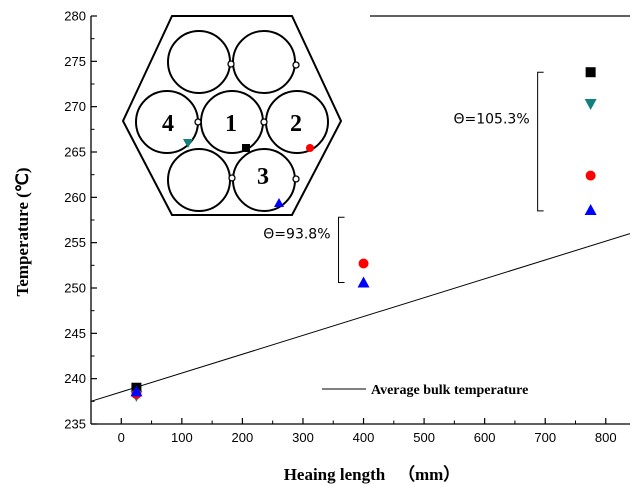 Image resolution: width=630 pixels, height=486 pixels. Describe the element at coordinates (246, 148) in the screenshot. I see `square-inset-marker` at that location.